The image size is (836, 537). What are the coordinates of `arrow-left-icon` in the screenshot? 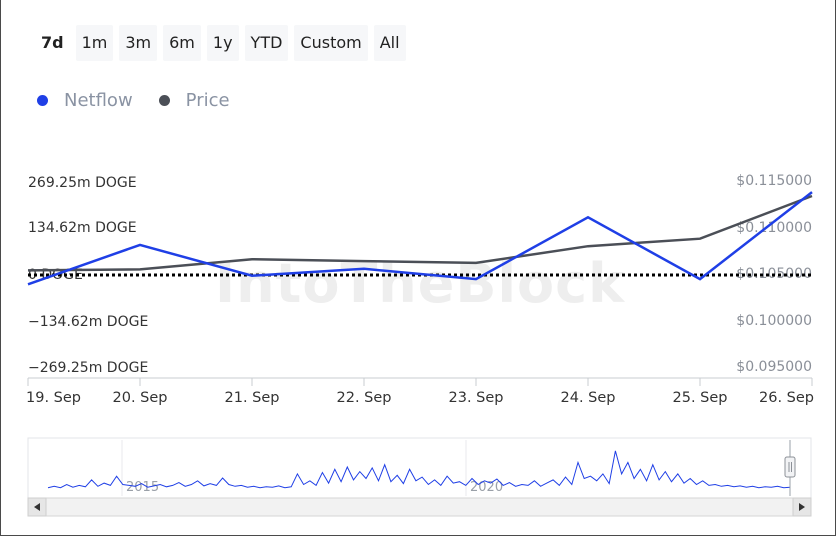 It's located at (37, 507).